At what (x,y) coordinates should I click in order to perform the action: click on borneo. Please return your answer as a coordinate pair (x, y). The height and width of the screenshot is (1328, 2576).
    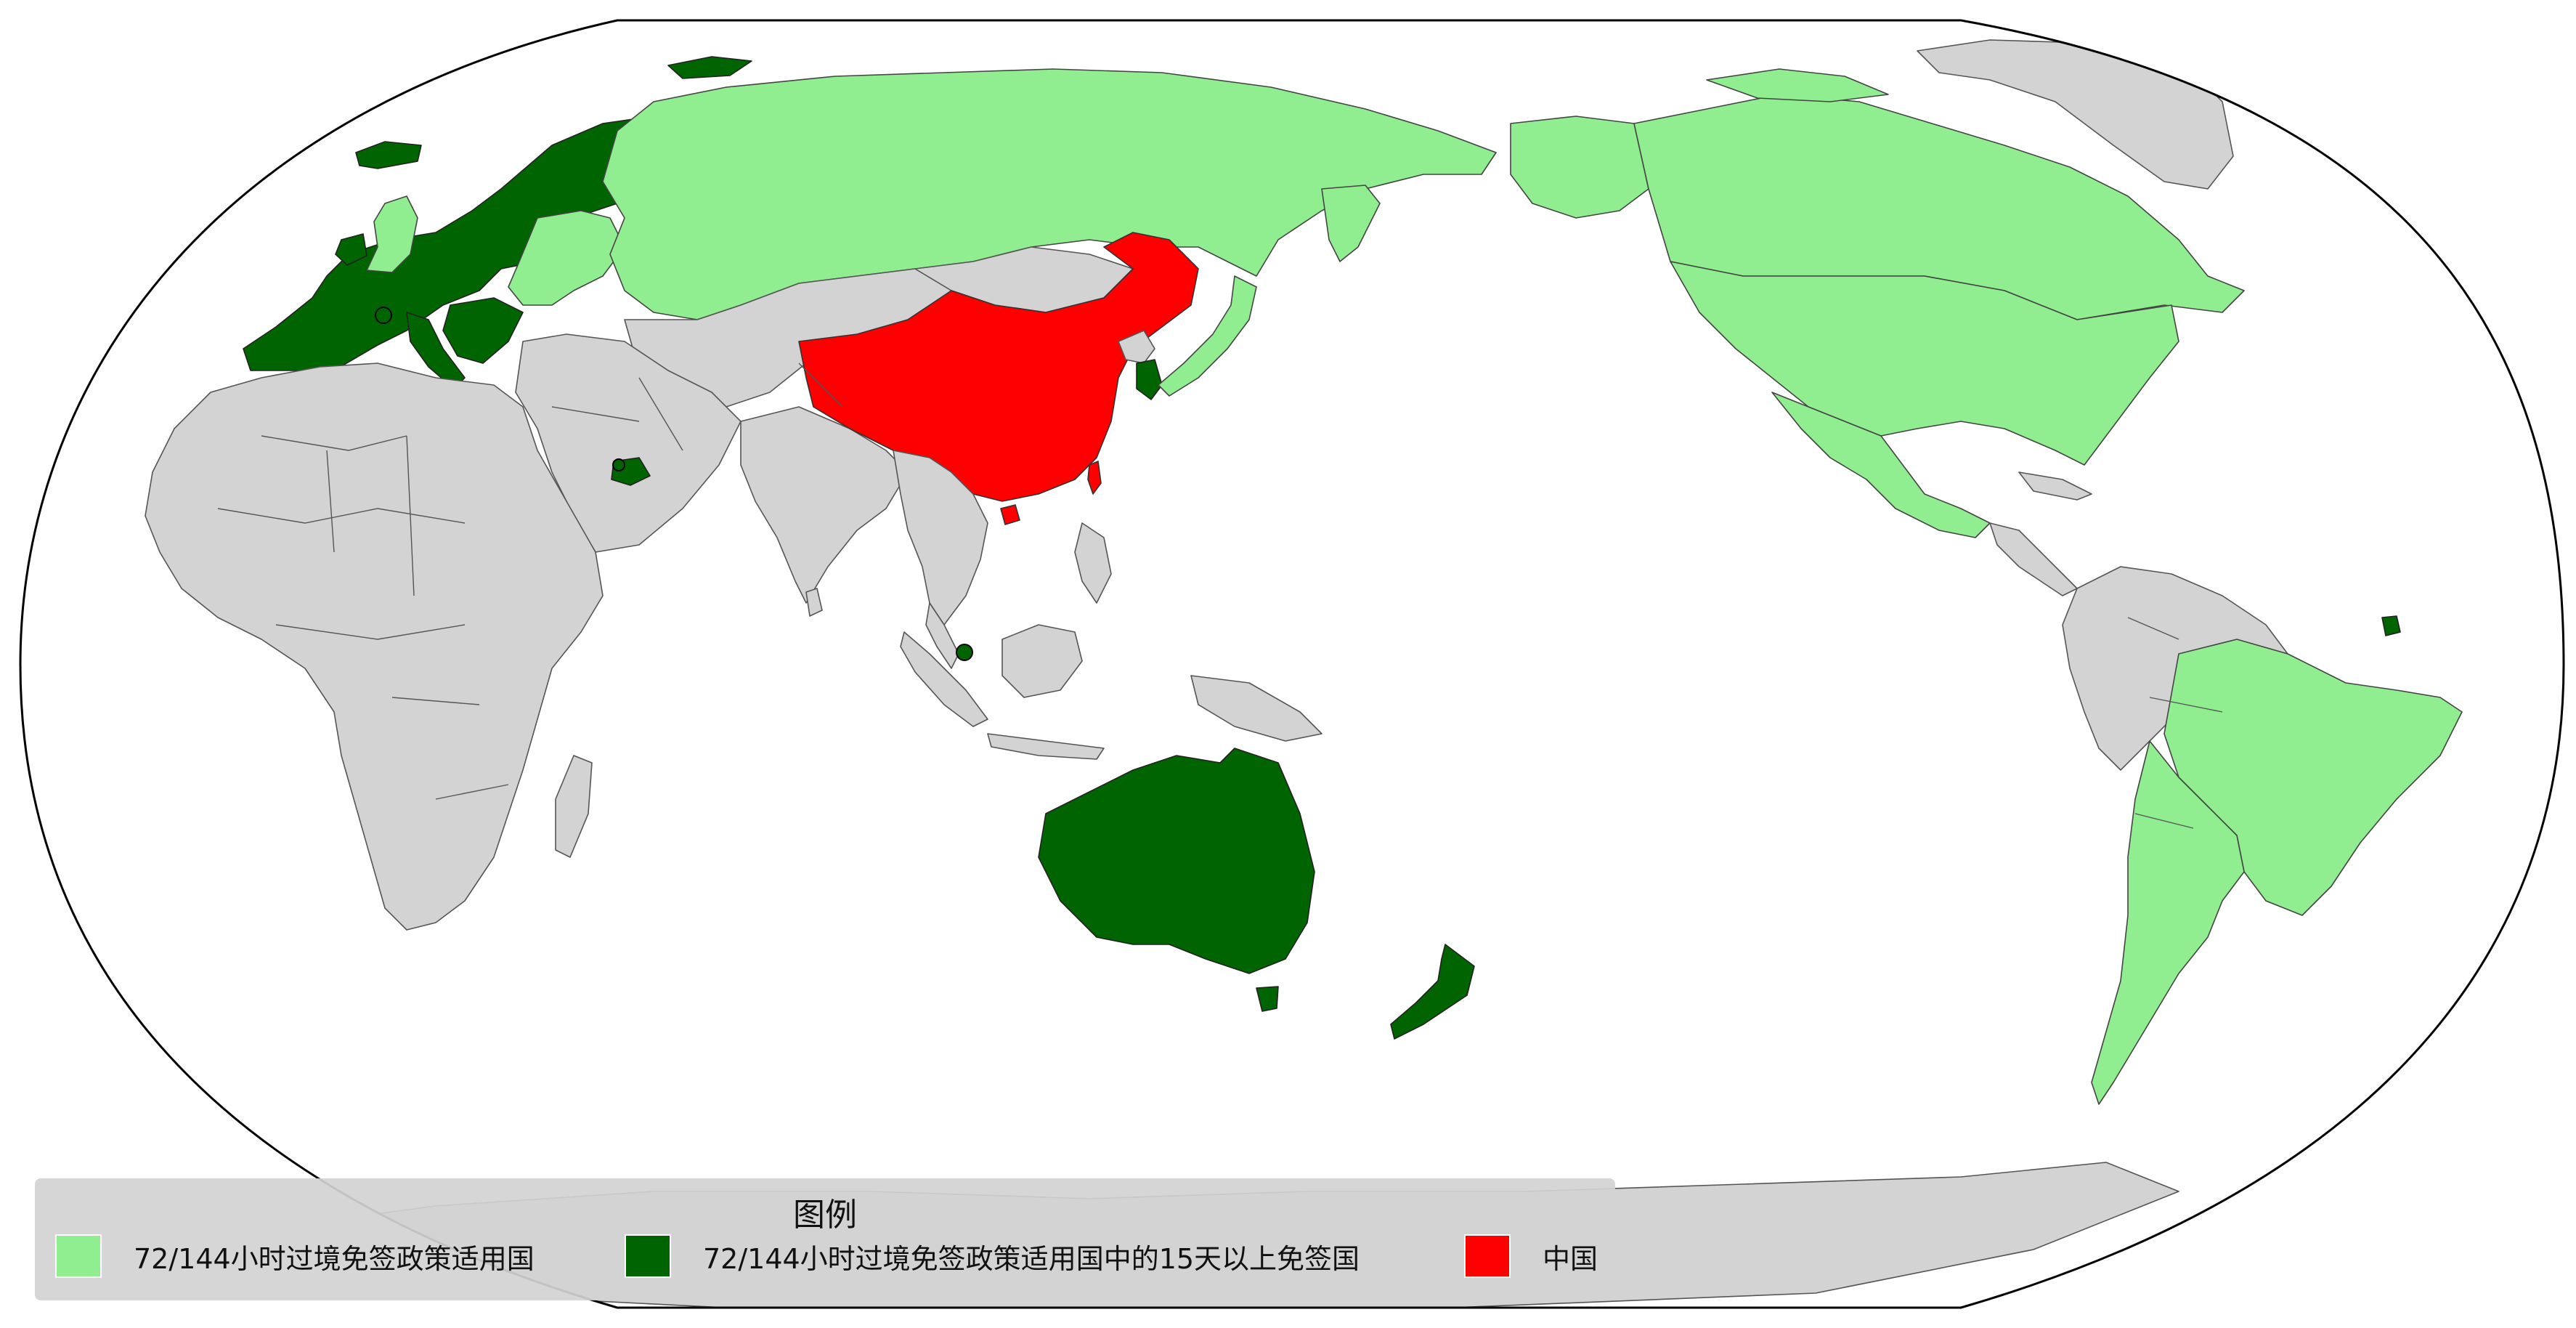
    Looking at the image, I should click on (1042, 661).